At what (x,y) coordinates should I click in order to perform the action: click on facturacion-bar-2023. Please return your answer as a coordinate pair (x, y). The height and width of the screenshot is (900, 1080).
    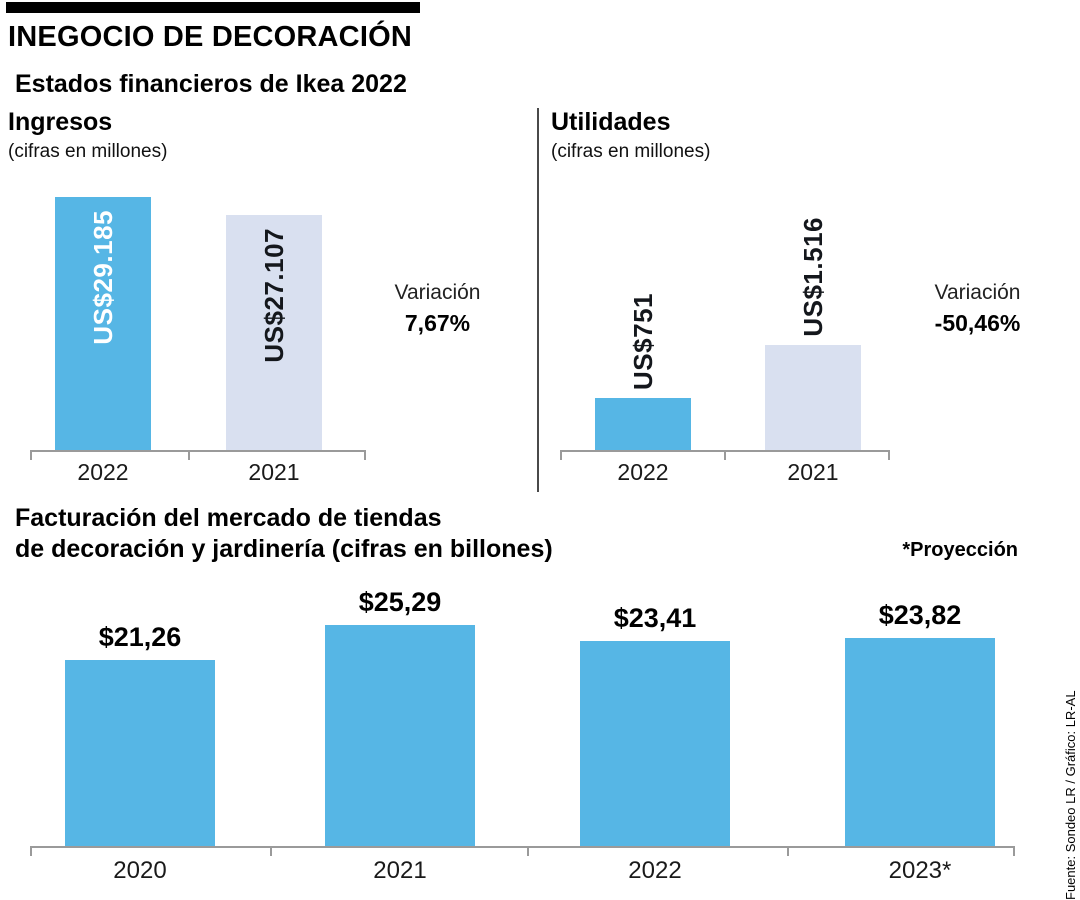
    Looking at the image, I should click on (920, 741).